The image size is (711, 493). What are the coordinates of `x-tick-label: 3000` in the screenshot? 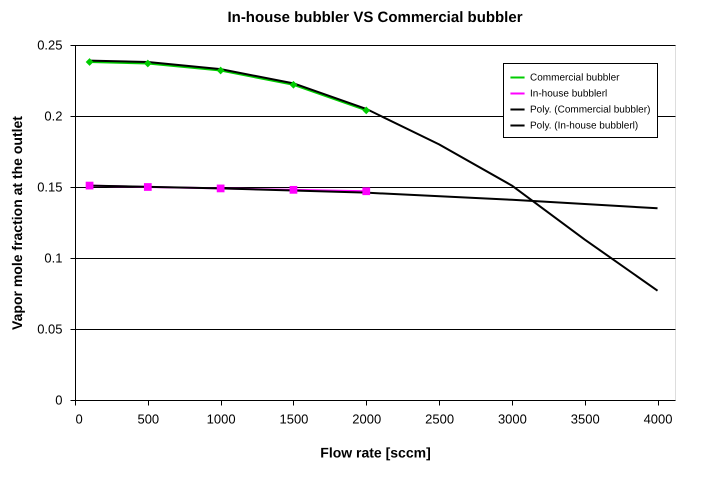 It's located at (512, 419).